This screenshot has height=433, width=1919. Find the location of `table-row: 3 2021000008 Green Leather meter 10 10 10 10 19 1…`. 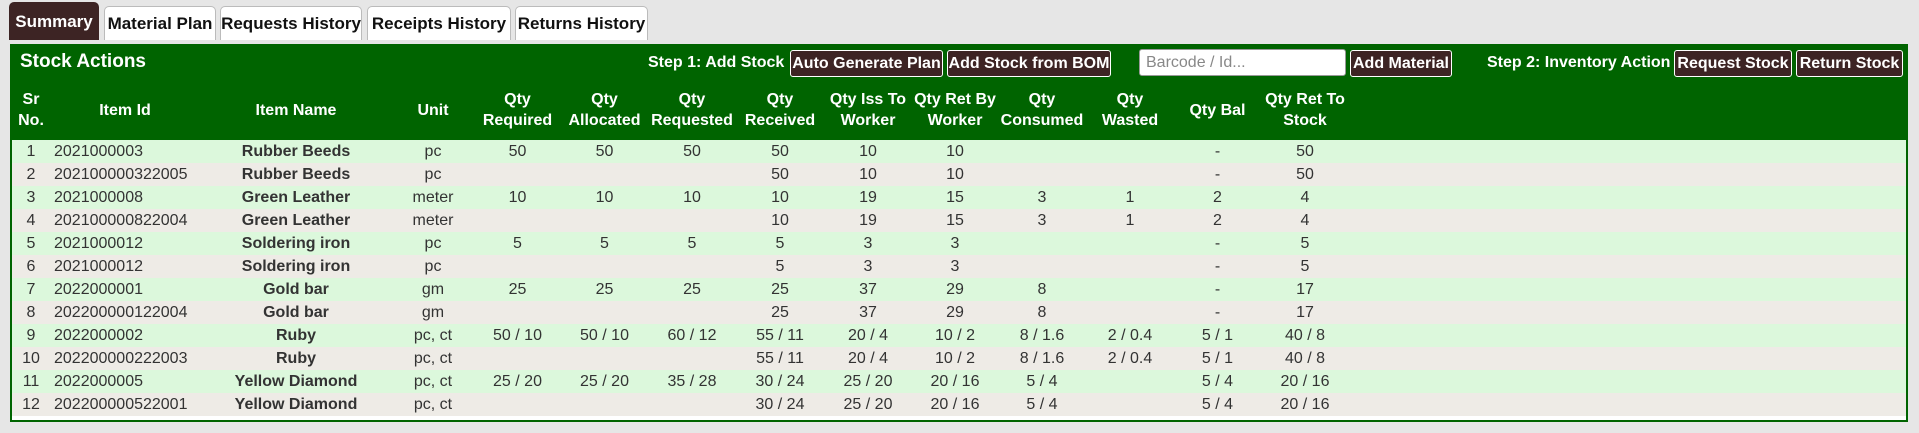

table-row: 3 2021000008 Green Leather meter 10 10 10 10 19 1… is located at coordinates (959, 197).